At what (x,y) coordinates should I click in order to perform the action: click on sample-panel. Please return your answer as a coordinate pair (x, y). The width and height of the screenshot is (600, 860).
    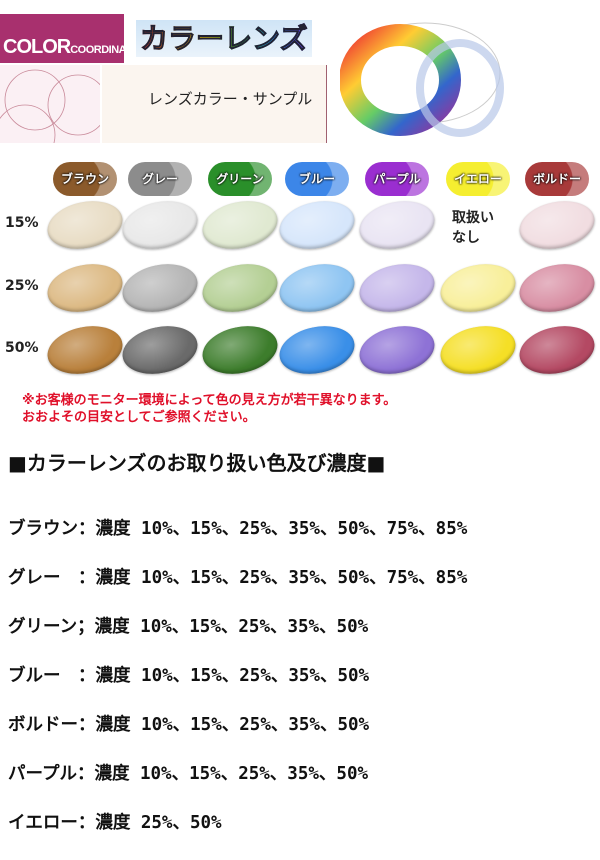
    Looking at the image, I should click on (214, 104).